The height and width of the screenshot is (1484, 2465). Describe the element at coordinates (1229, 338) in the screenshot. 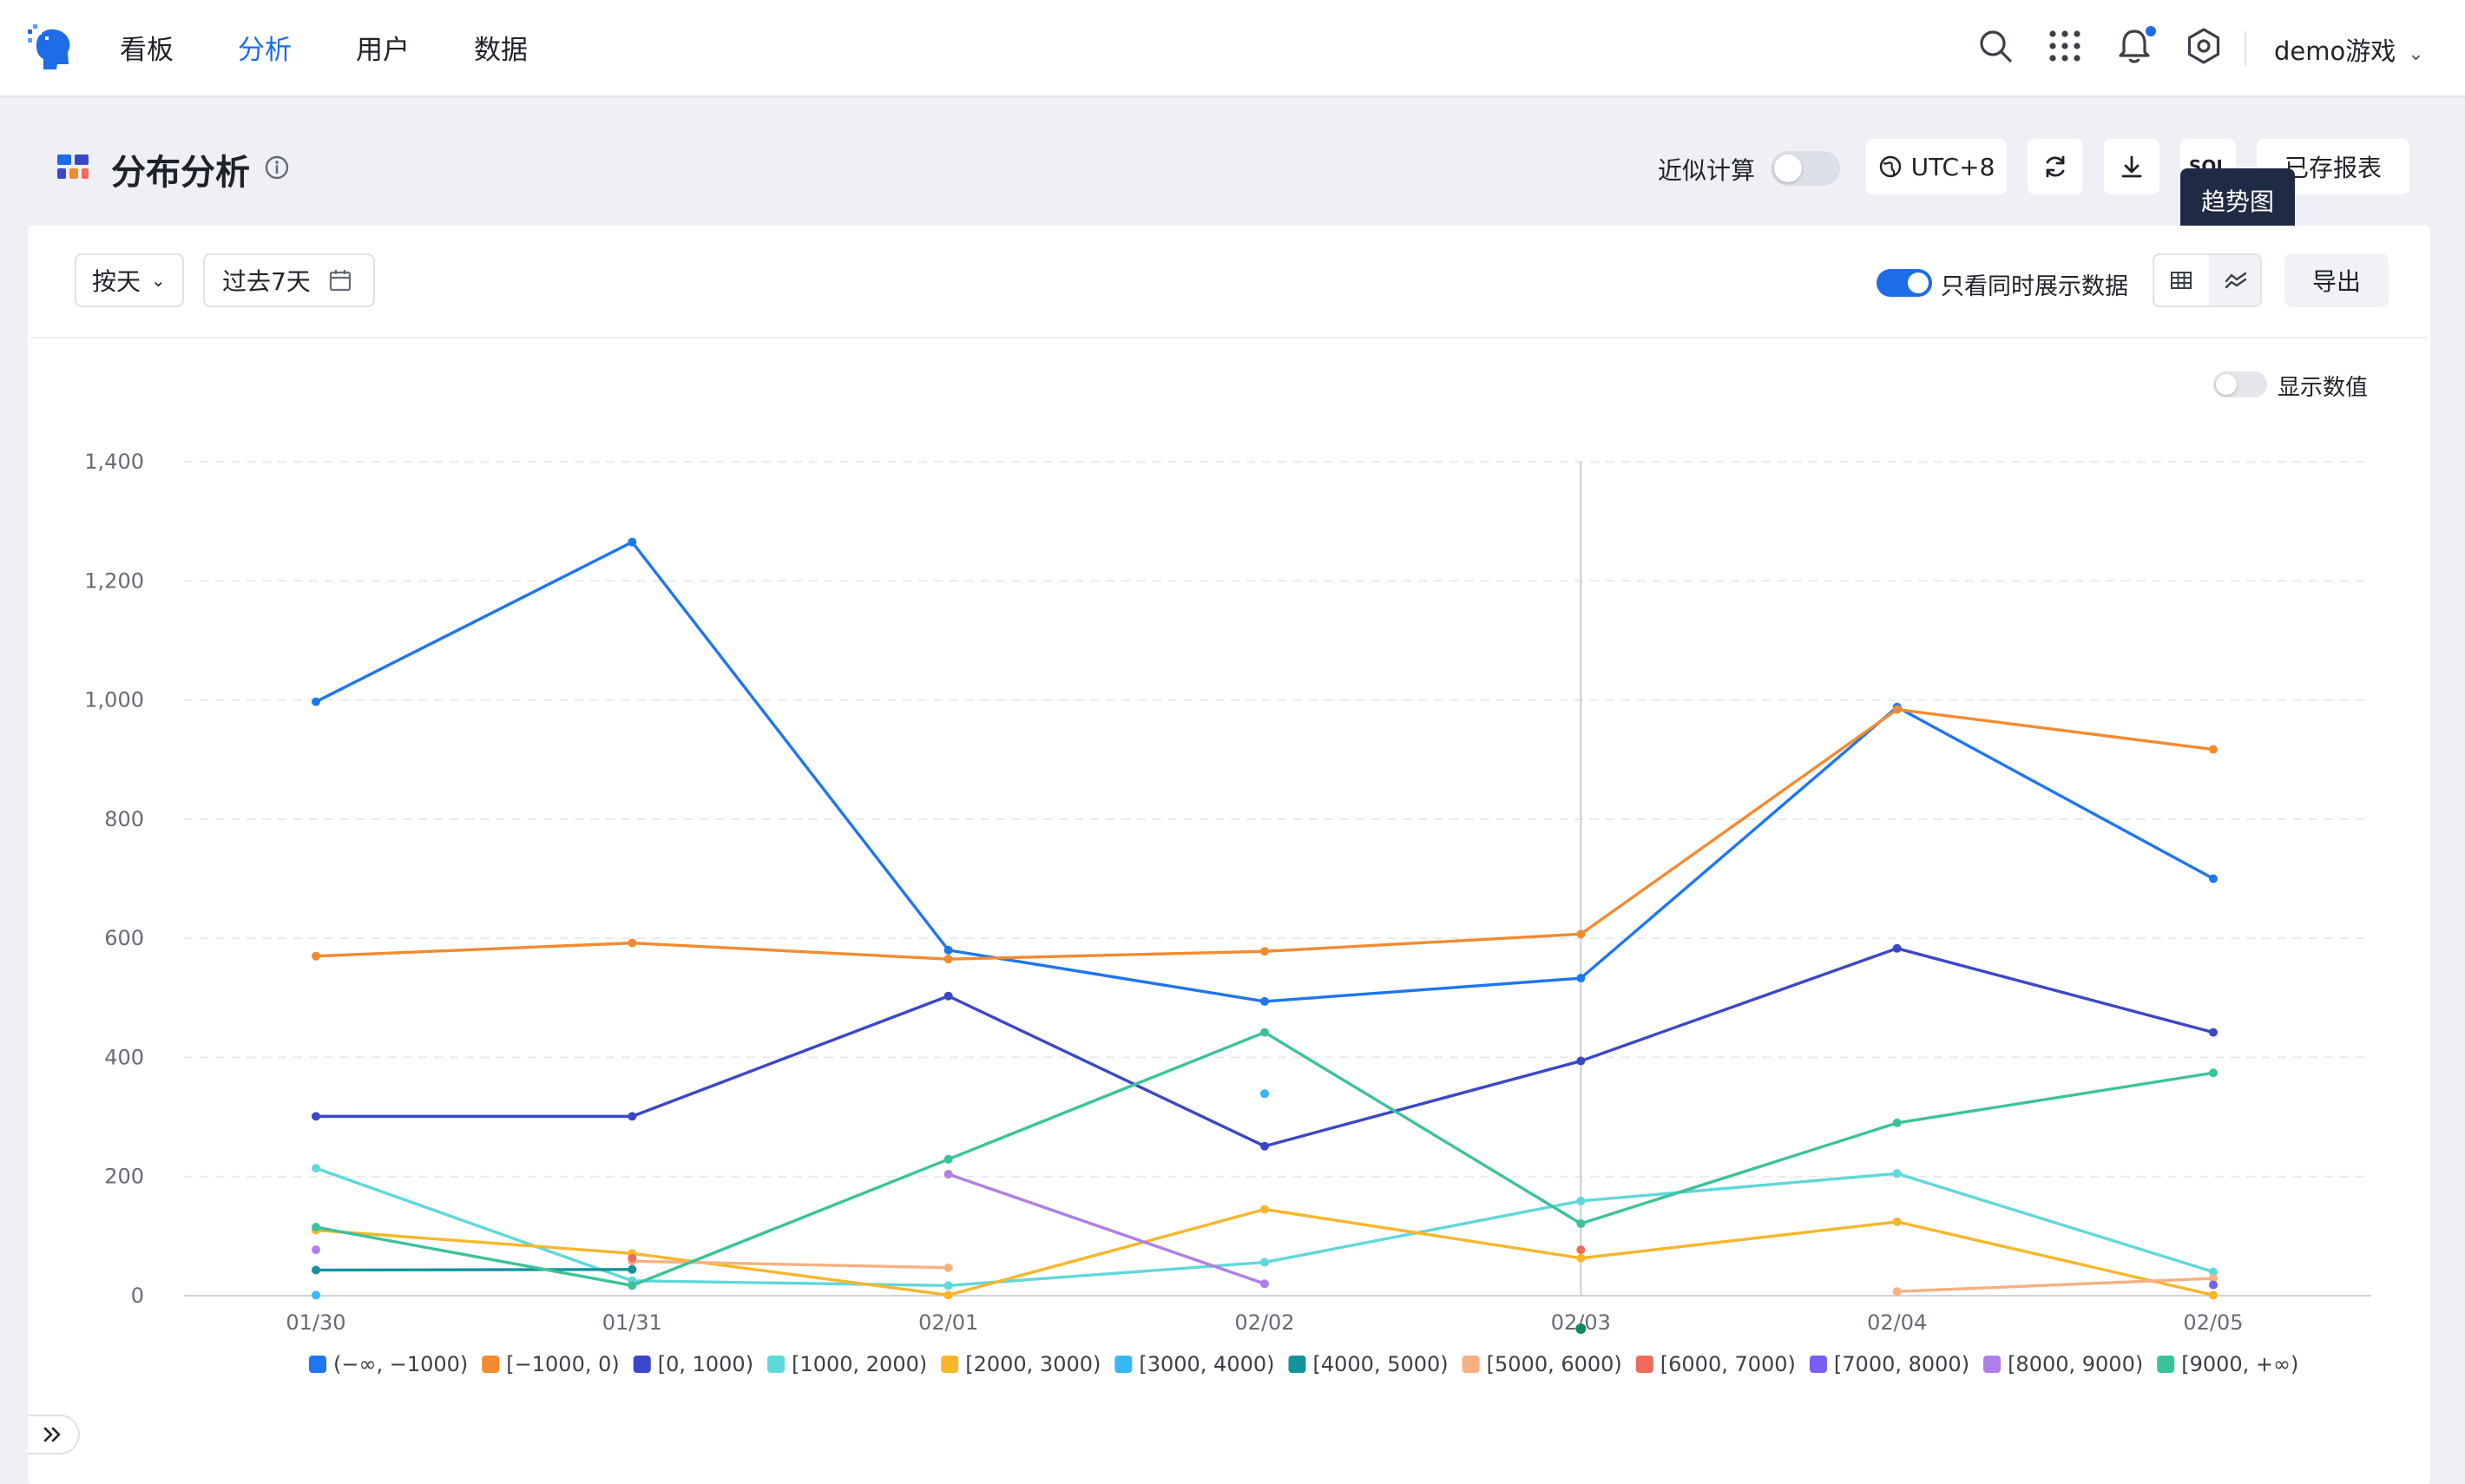

I see `toolbar-divider` at that location.